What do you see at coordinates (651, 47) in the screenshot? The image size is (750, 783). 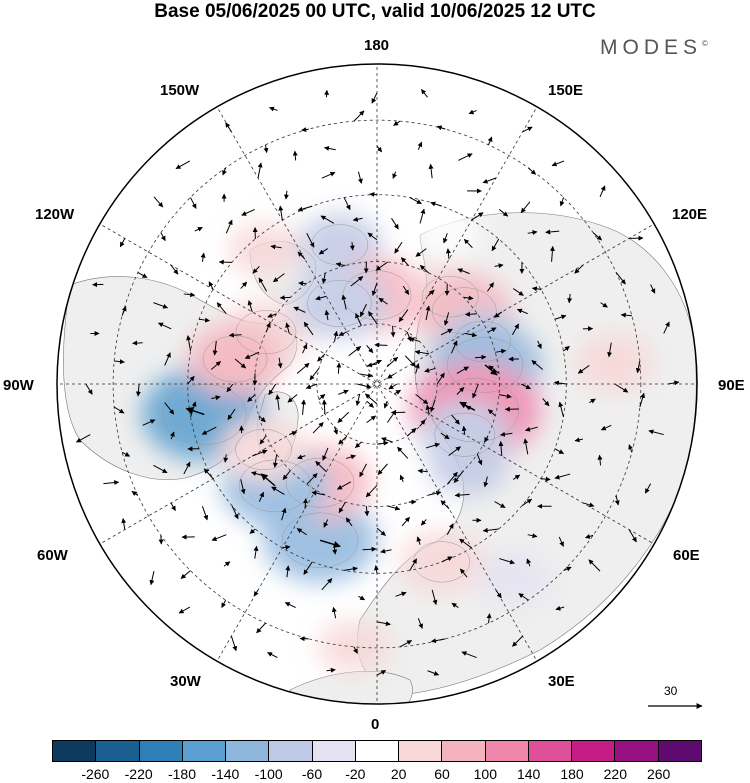 I see `brand-name: MODES` at bounding box center [651, 47].